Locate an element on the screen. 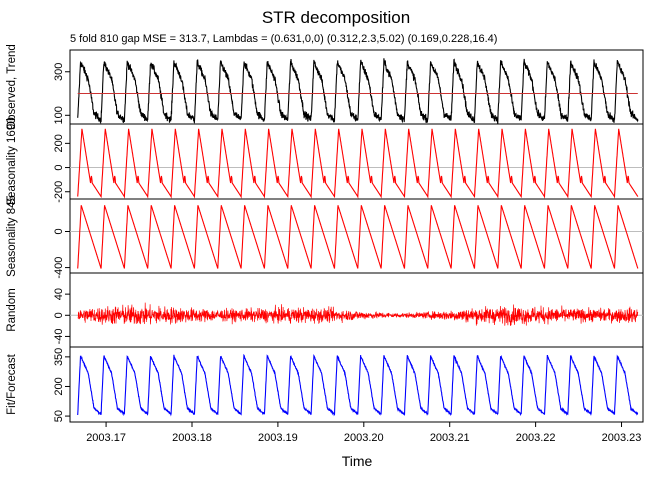  x-tick-label: 2003.23 is located at coordinates (622, 438).